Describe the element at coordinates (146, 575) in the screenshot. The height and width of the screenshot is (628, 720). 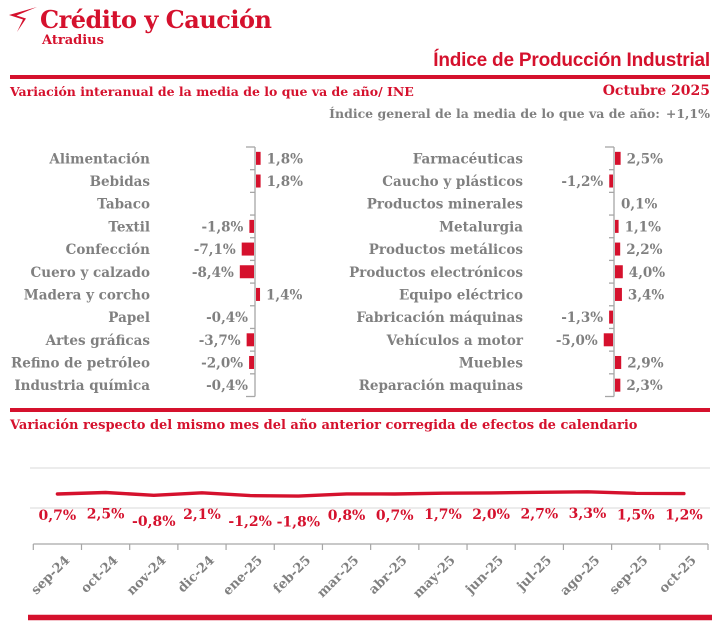
I see `month-label: nov-24` at that location.